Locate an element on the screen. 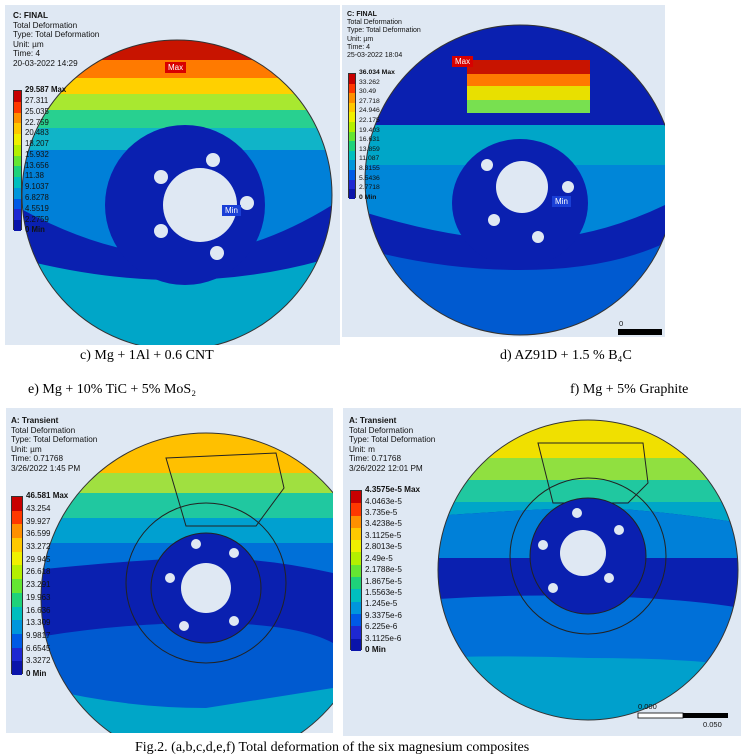 Image resolution: width=747 pixels, height=756 pixels. info-line: Unit: m is located at coordinates (362, 449).